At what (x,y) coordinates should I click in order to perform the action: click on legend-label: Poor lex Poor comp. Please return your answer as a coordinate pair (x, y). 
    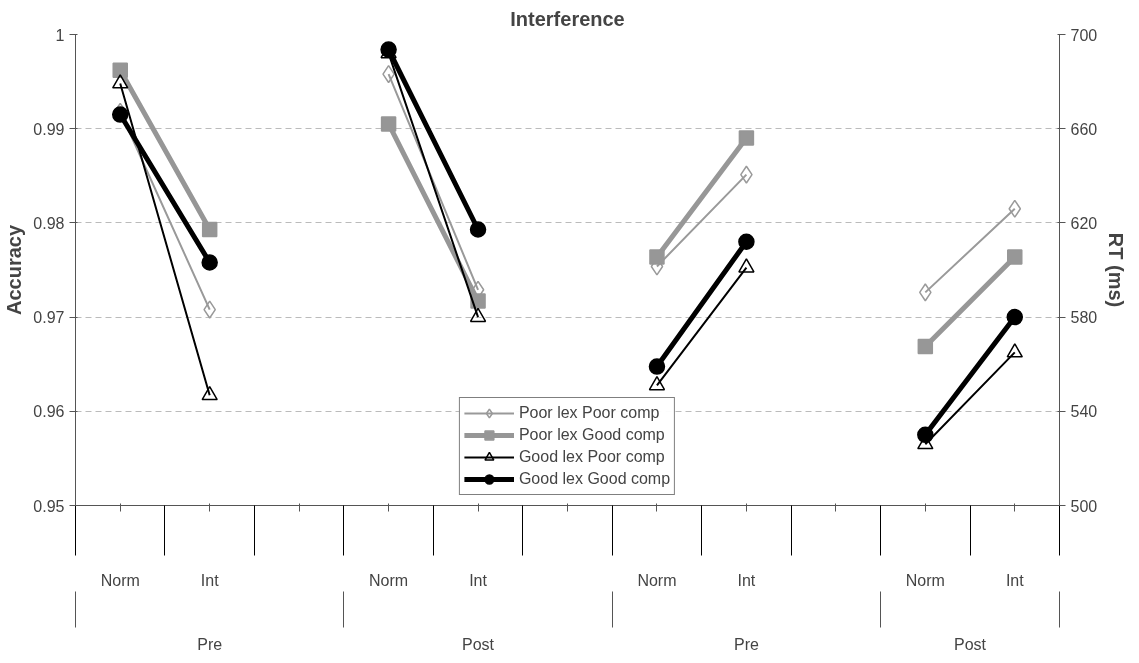
    Looking at the image, I should click on (589, 413).